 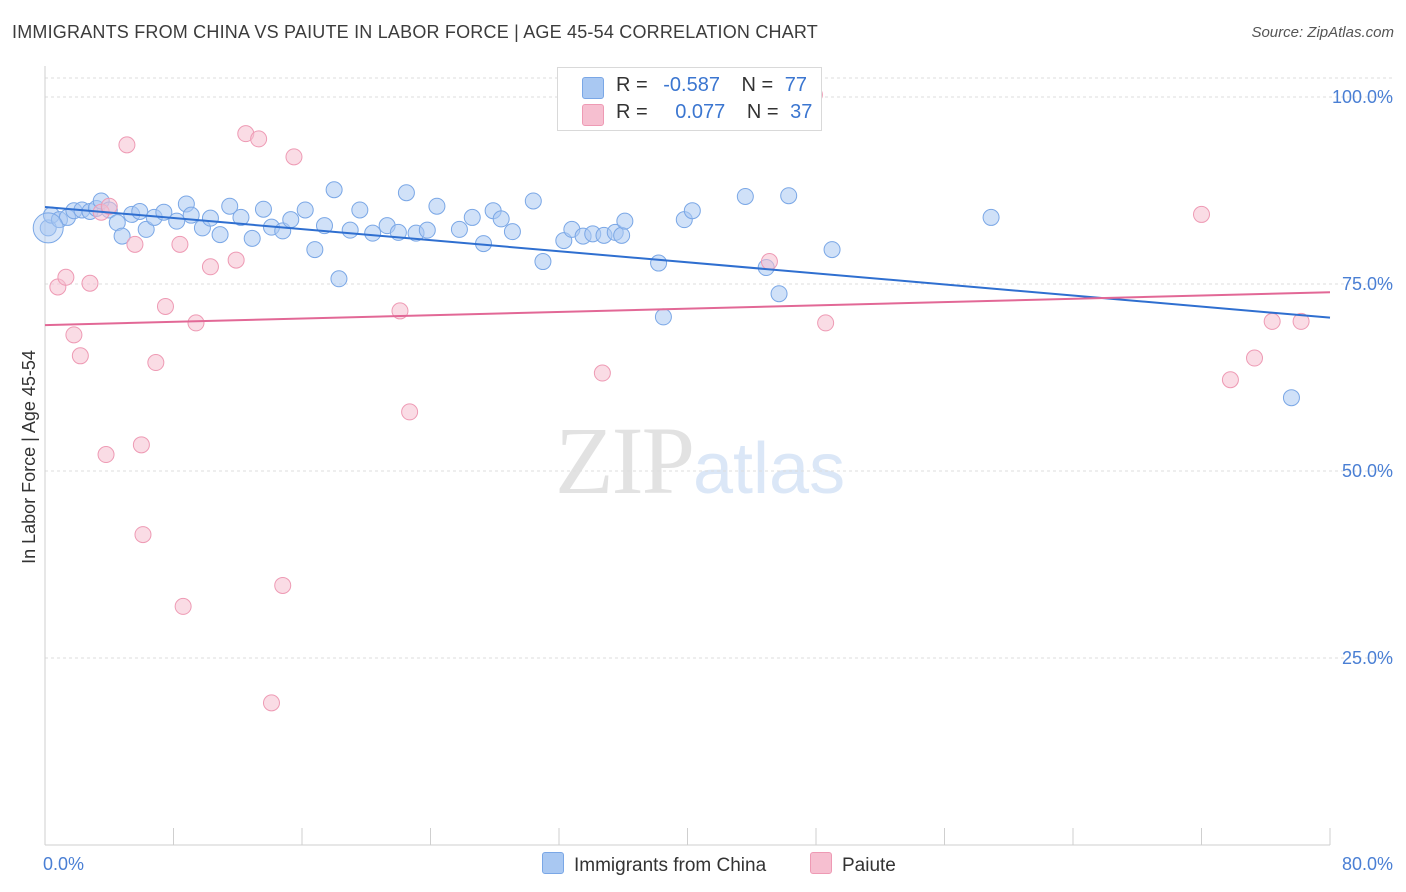 What do you see at coordinates (593, 115) in the screenshot?
I see `legend-swatch-paiute` at bounding box center [593, 115].